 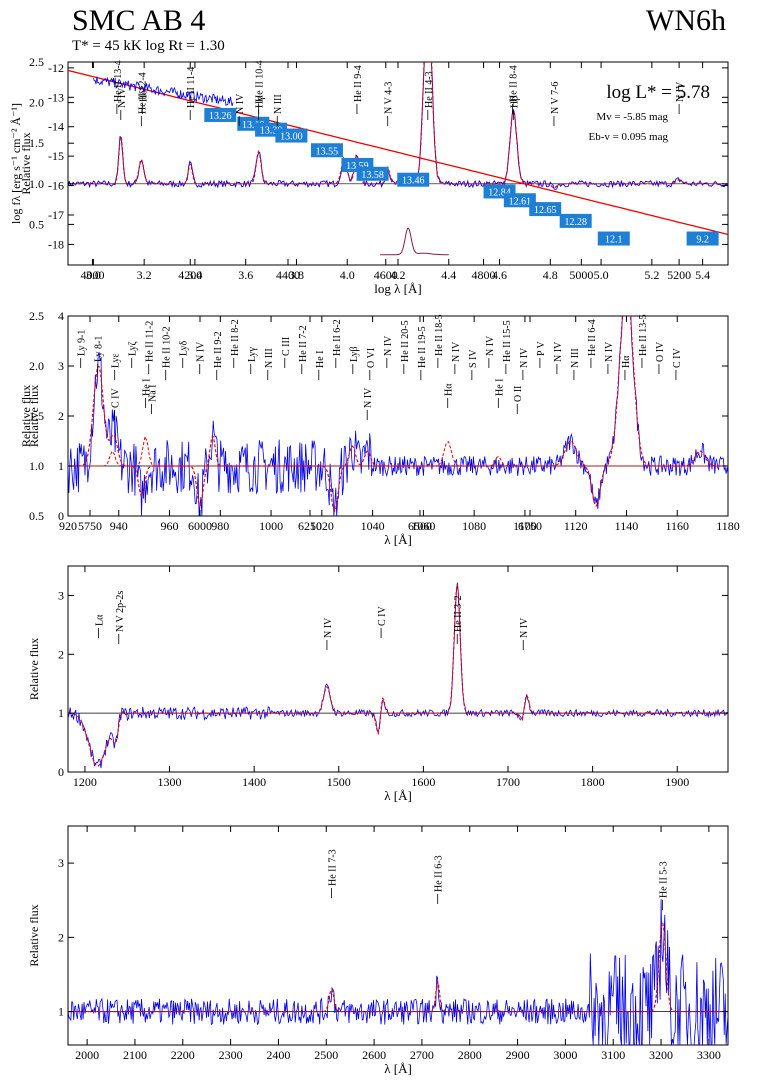 I want to click on x-tick-label: 6500, so click(x=420, y=526).